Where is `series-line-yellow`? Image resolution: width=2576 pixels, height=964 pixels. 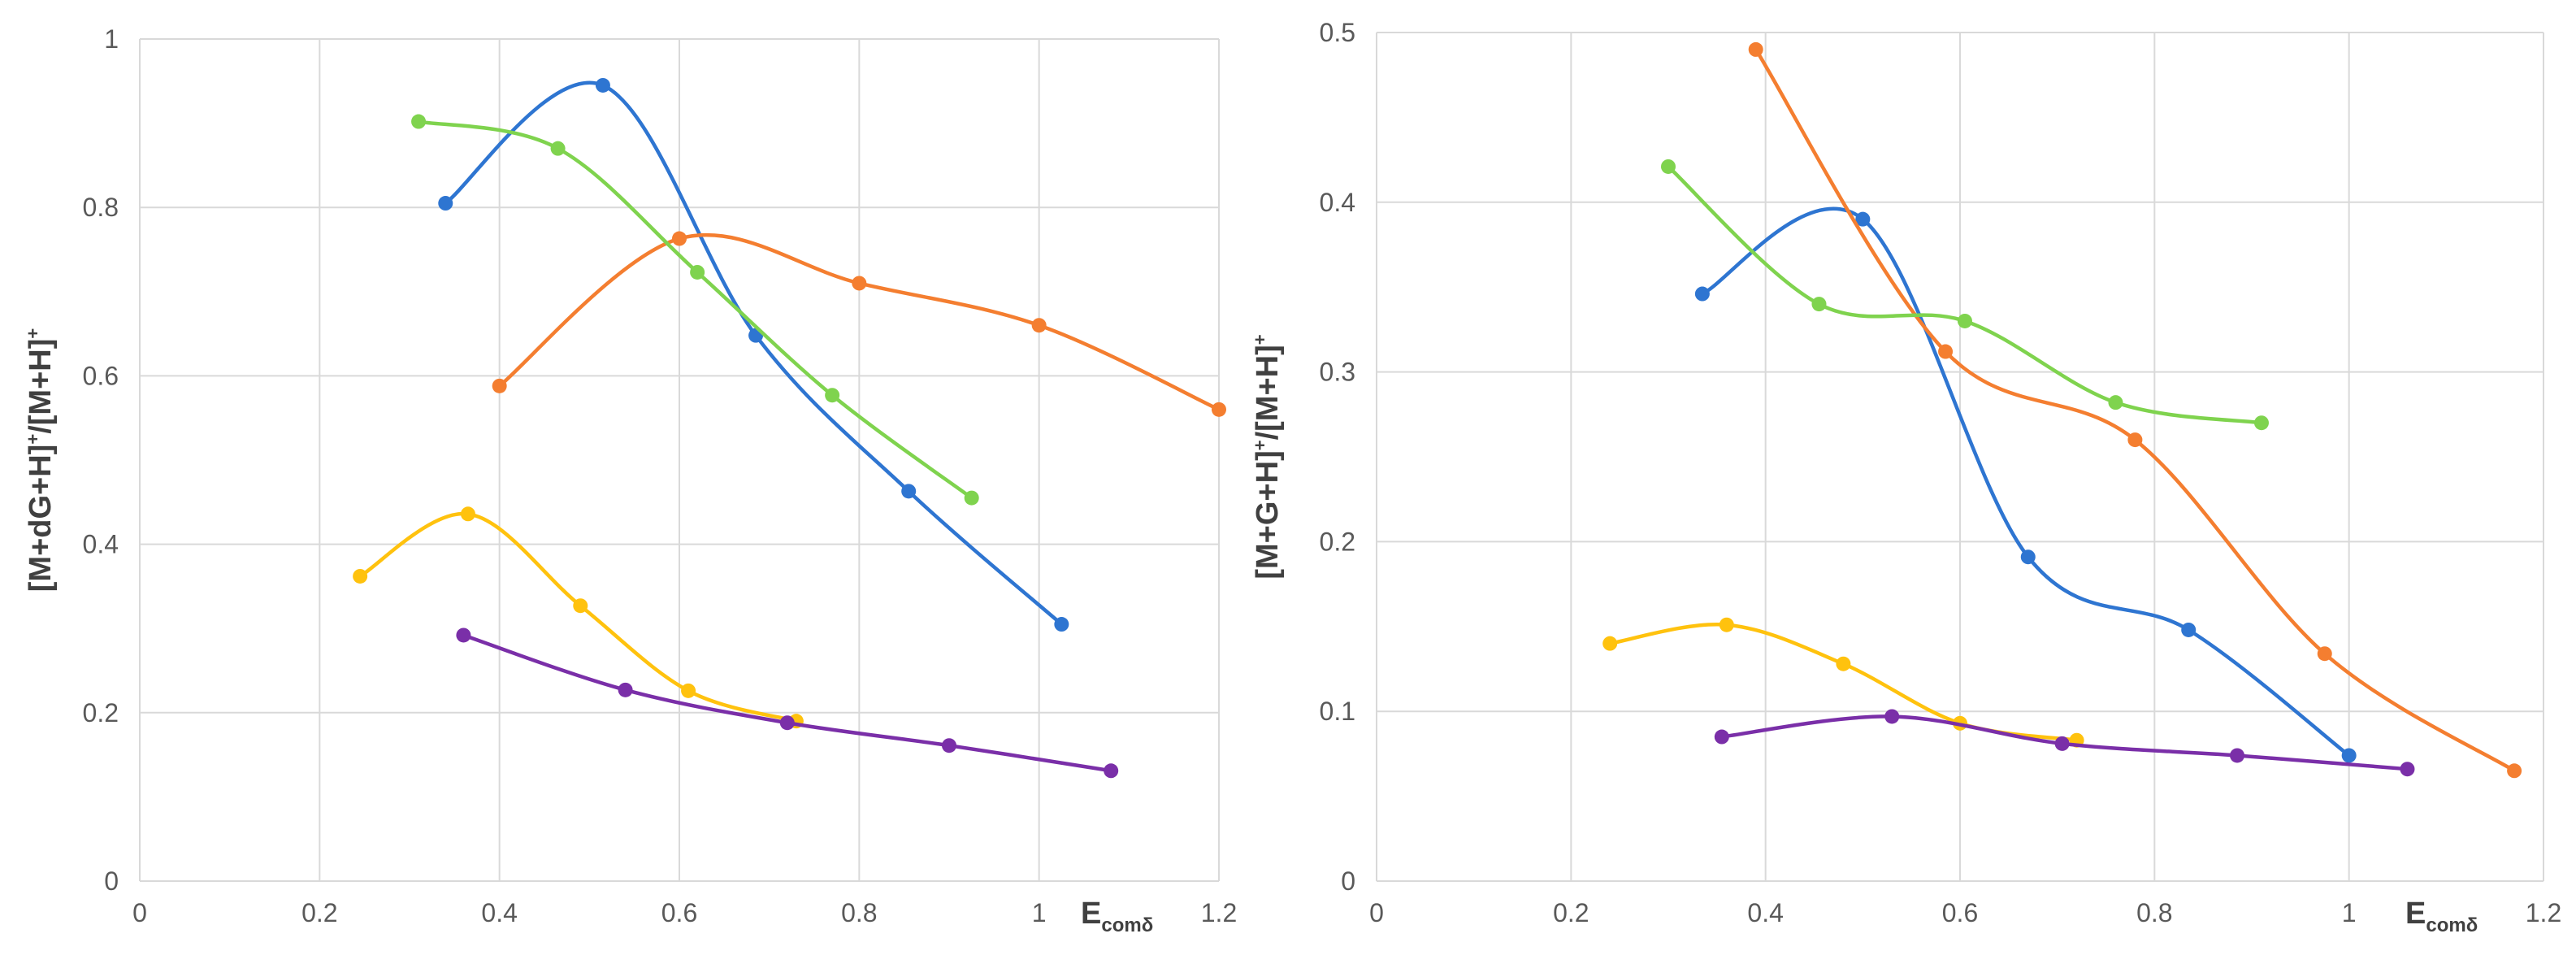 series-line-yellow is located at coordinates (1843, 682).